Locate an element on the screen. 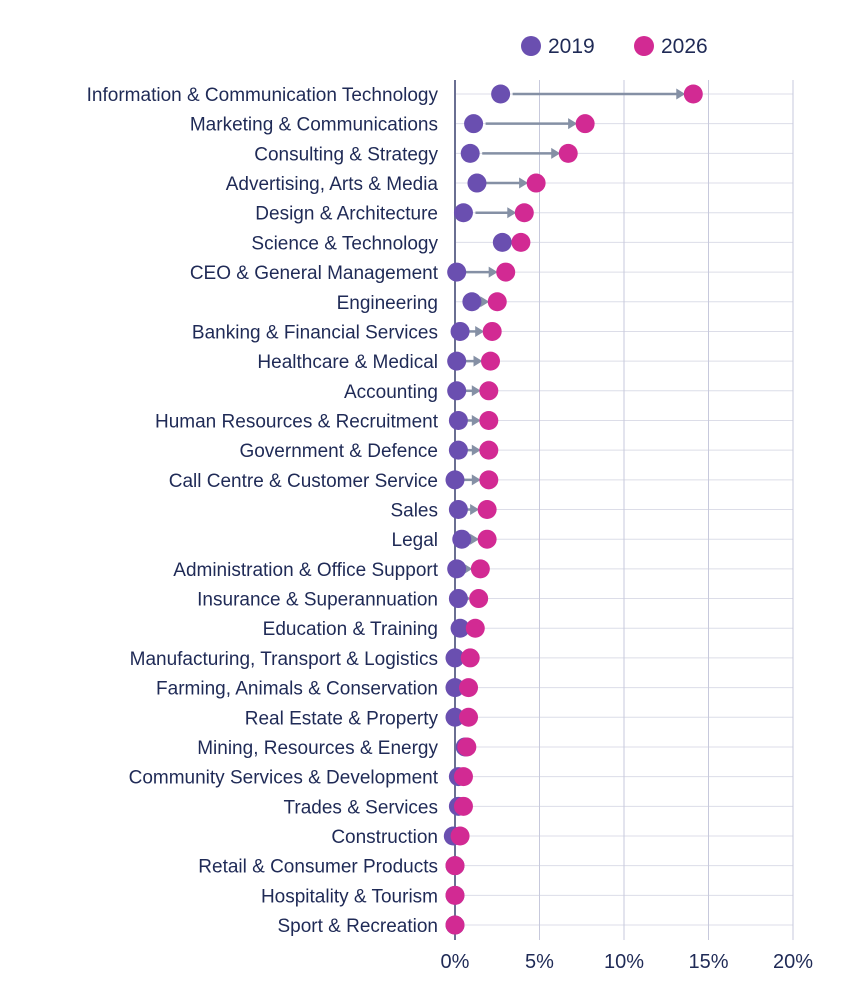 This screenshot has height=995, width=842. category-label: Call Centre & Customer Service is located at coordinates (303, 481).